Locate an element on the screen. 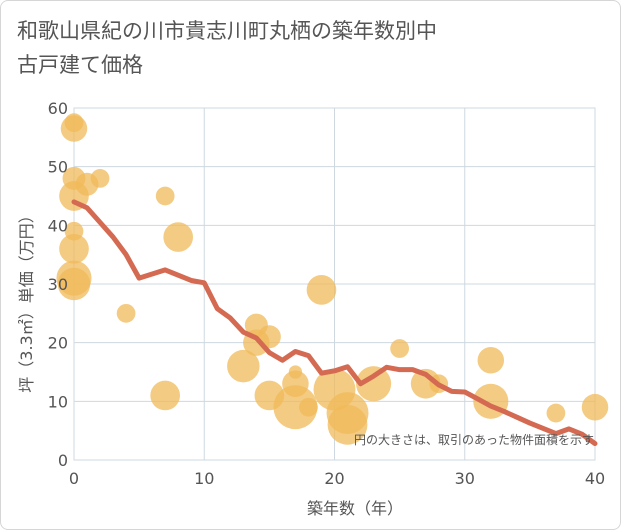 This screenshot has height=530, width=621. x-tick-label: 20 is located at coordinates (334, 478).